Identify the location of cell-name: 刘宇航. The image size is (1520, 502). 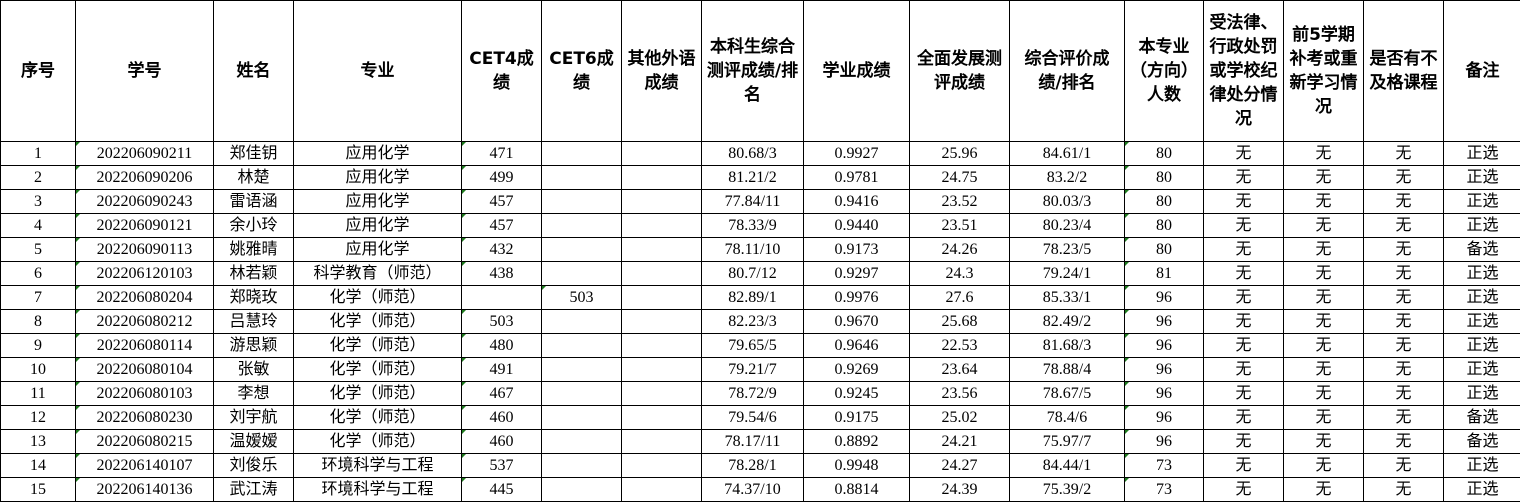
(254, 418).